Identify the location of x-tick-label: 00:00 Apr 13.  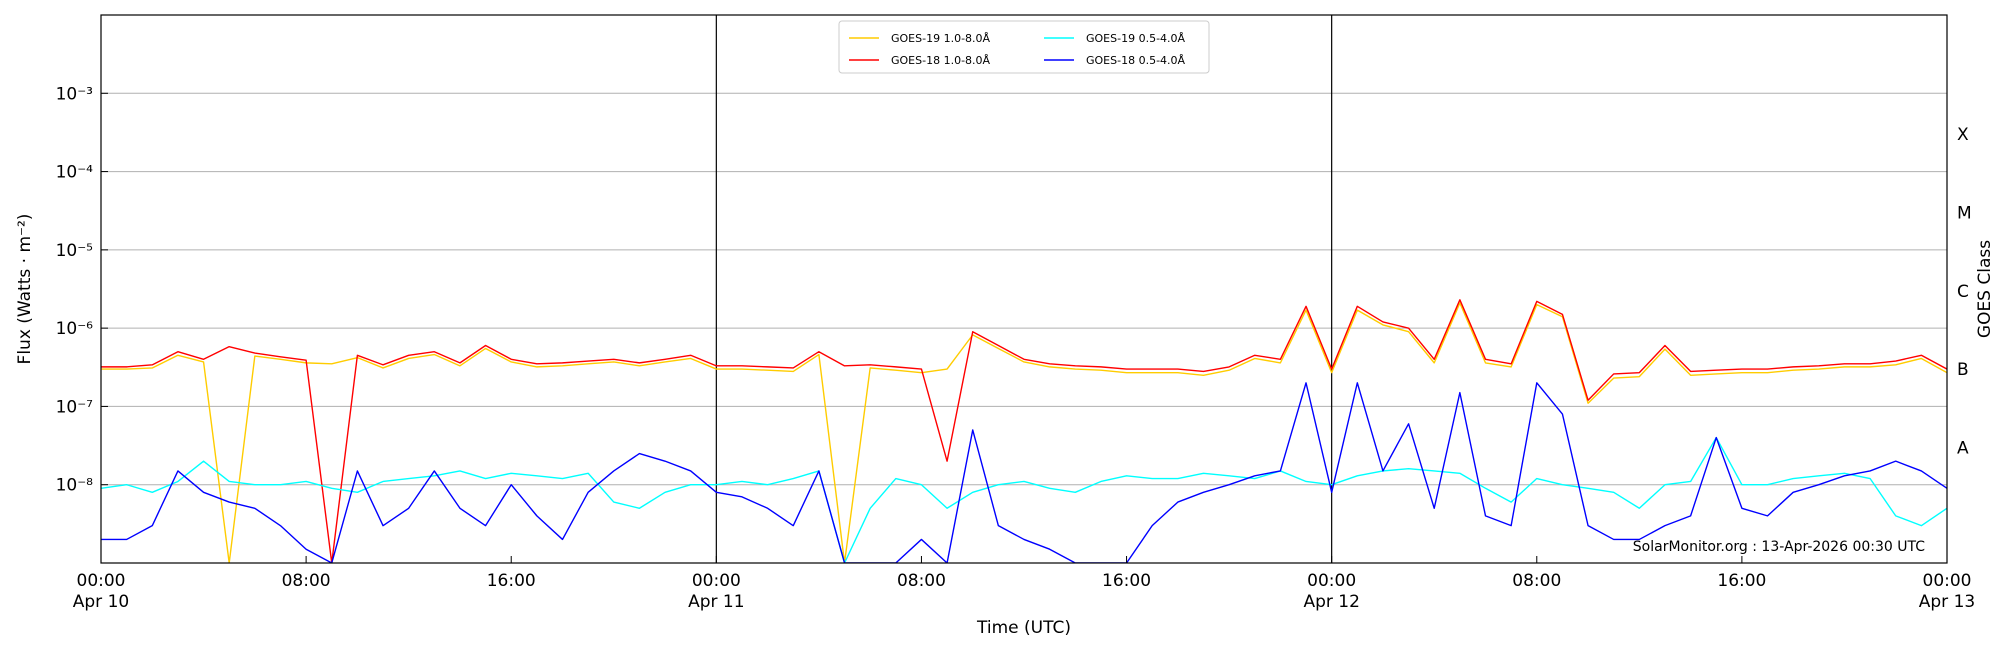
(1947, 591).